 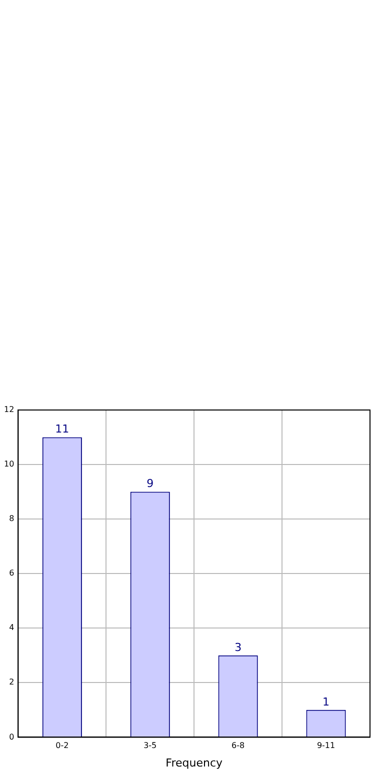 I want to click on data-label: 3, so click(x=238, y=647).